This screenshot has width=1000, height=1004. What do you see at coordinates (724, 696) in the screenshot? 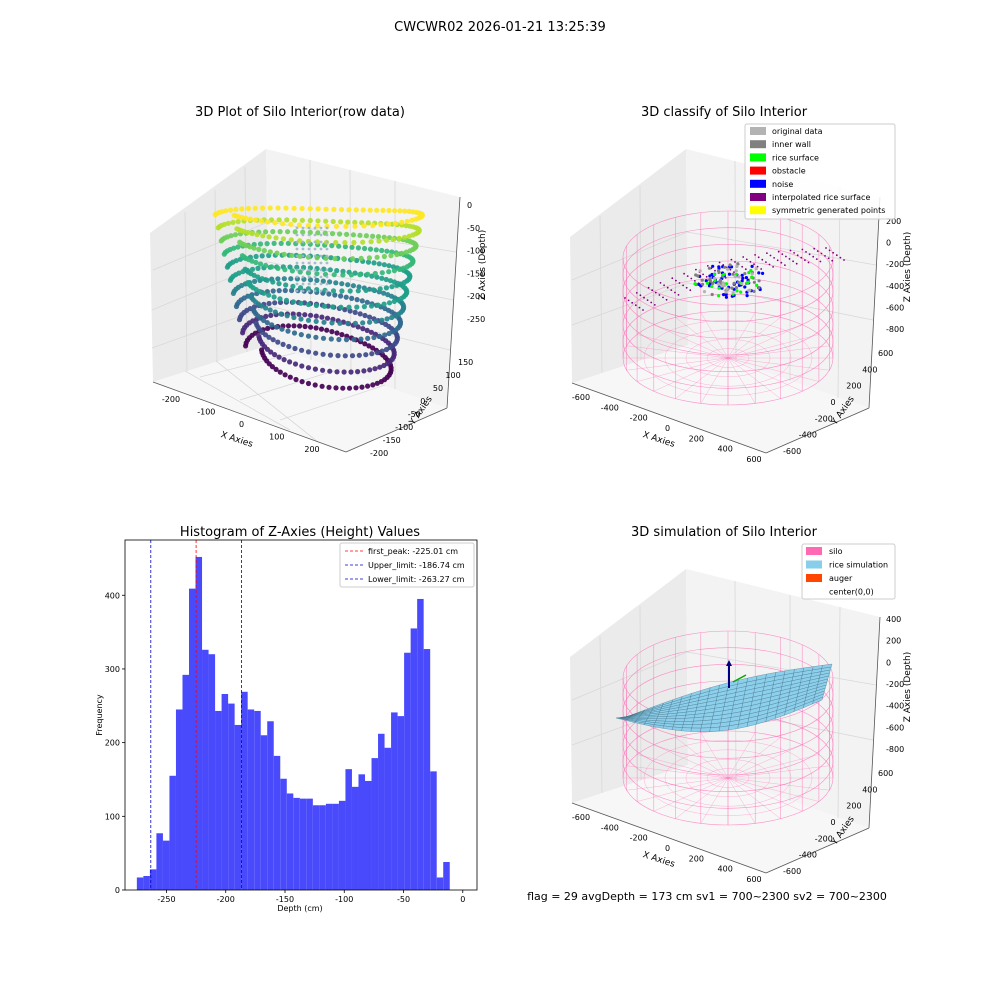
I see `panel-simulation-rice-surface` at bounding box center [724, 696].